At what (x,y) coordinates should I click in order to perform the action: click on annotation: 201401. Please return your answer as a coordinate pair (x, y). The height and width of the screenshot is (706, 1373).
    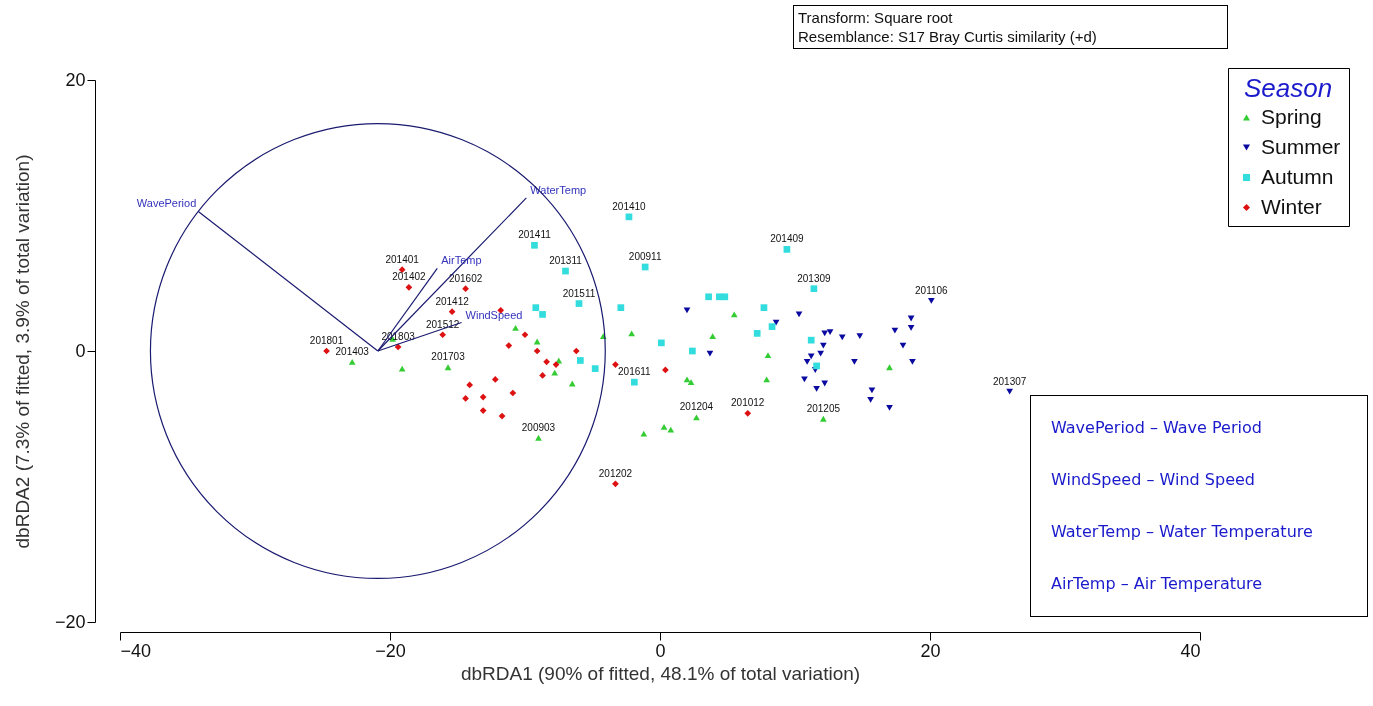
    Looking at the image, I should click on (402, 259).